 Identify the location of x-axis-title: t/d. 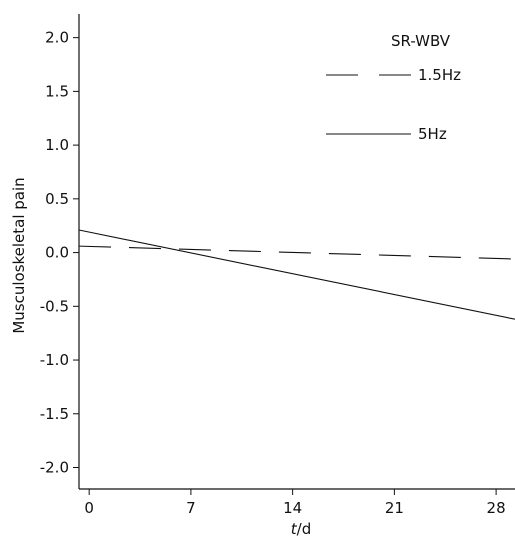
(301, 529).